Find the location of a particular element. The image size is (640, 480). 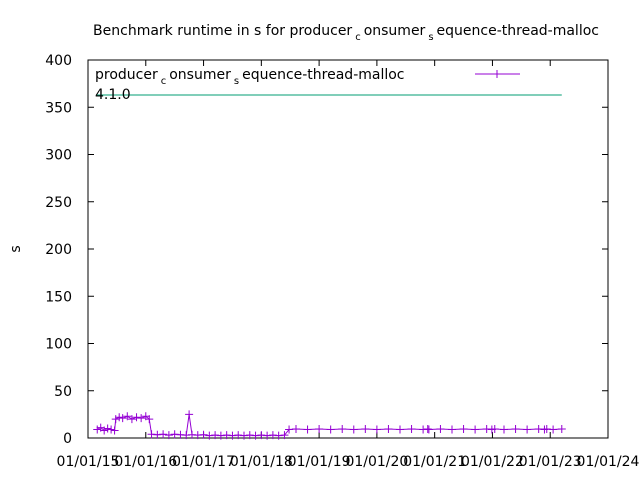

legend-label: producer c onsumer s equence-thread-malloc is located at coordinates (250, 77).